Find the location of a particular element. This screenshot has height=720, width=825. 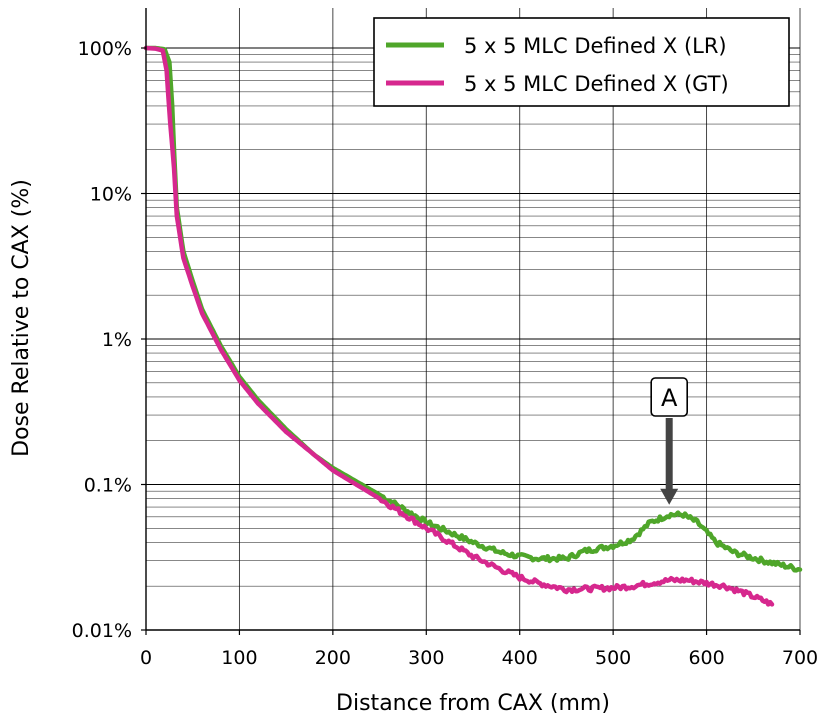

y-tick-labels: 0.01% 0.1% 1% 10% 100% is located at coordinates (109, 340).